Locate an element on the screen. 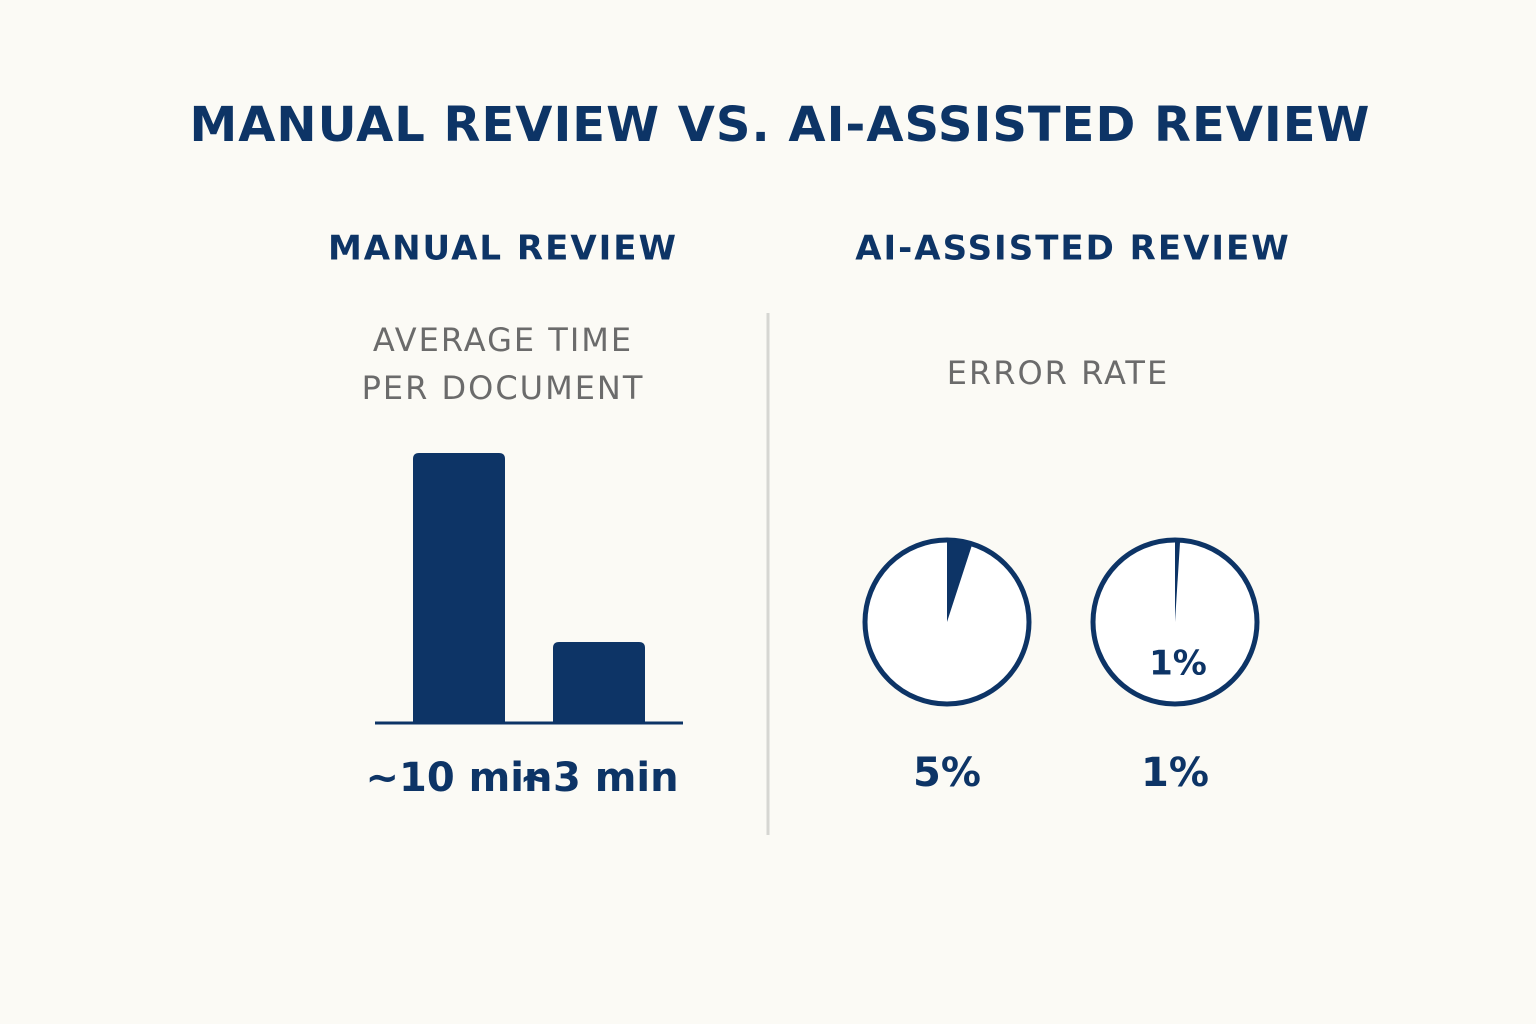  page-title: MANUAL REVIEW VS. AI-ASSISTED REVIEW is located at coordinates (780, 125).